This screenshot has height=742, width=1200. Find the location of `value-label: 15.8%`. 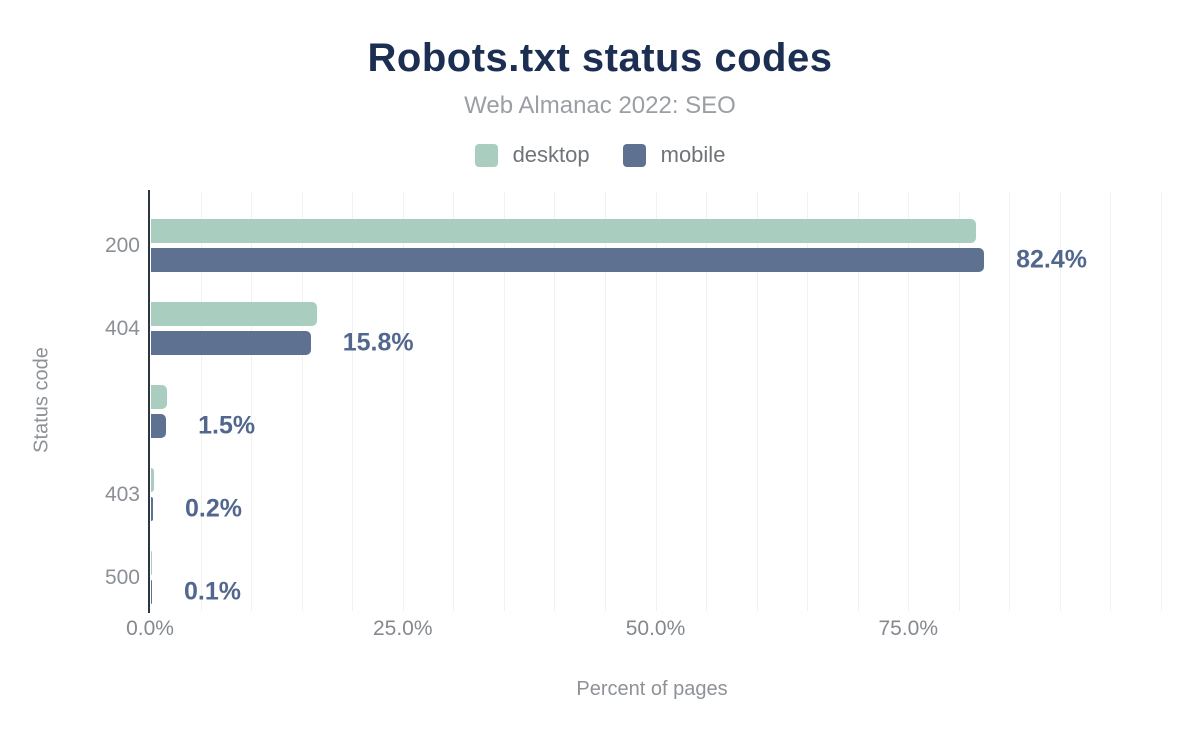

value-label: 15.8% is located at coordinates (378, 342).